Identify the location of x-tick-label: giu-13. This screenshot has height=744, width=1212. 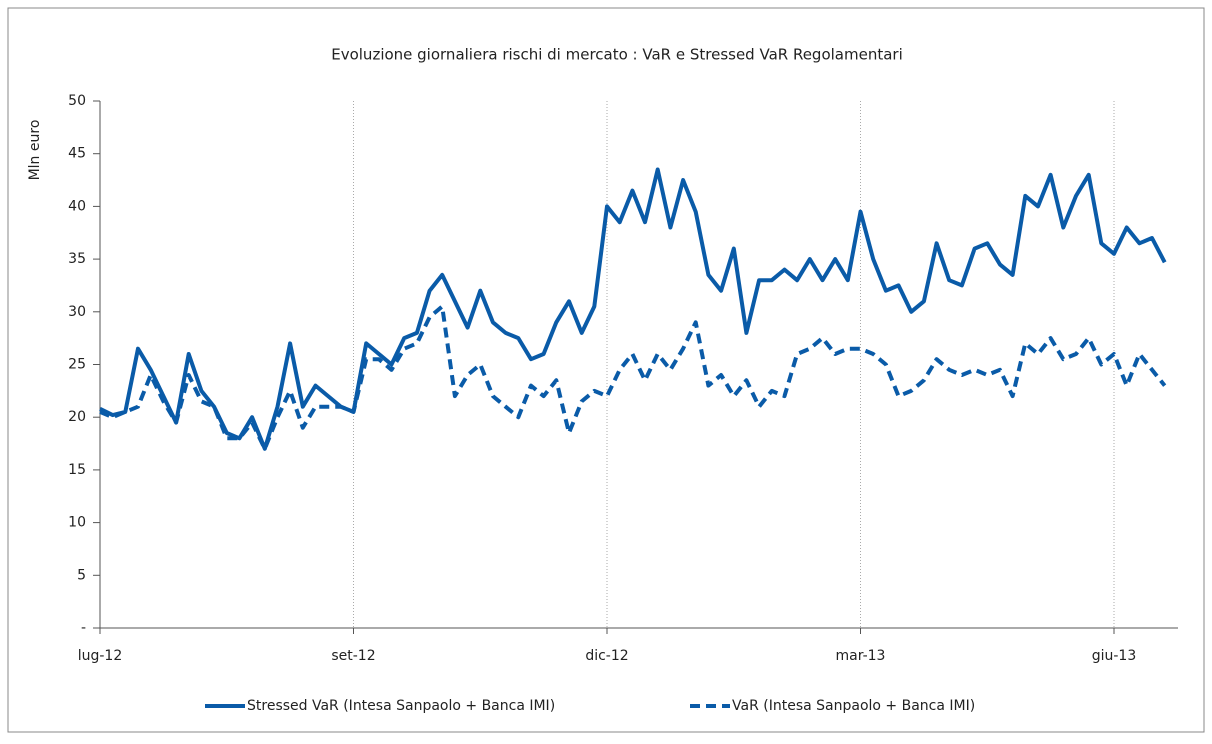
(1114, 656).